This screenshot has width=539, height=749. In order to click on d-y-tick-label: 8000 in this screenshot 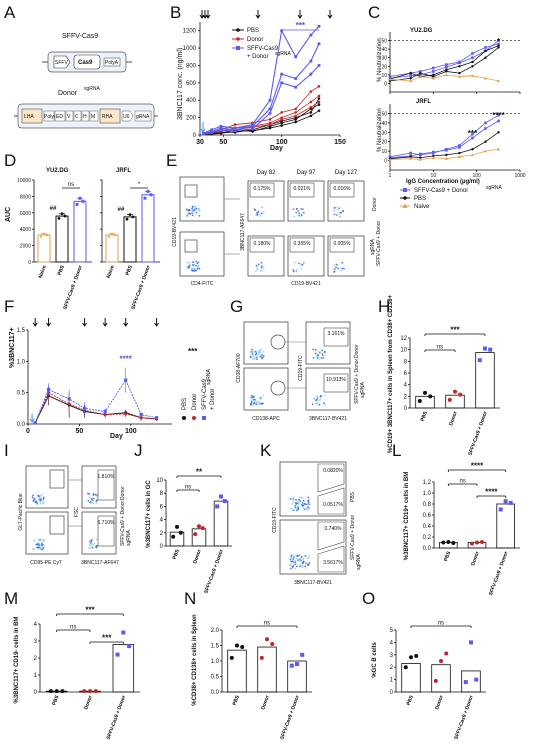, I will do `click(25, 197)`.